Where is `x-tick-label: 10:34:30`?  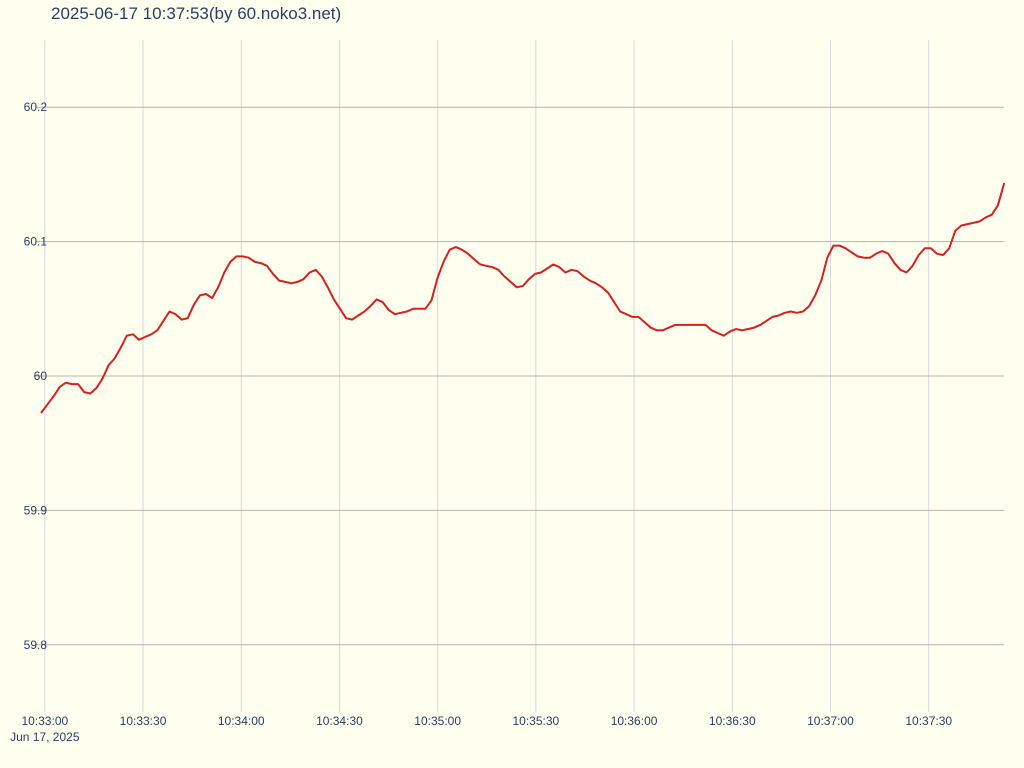 x-tick-label: 10:34:30 is located at coordinates (339, 721).